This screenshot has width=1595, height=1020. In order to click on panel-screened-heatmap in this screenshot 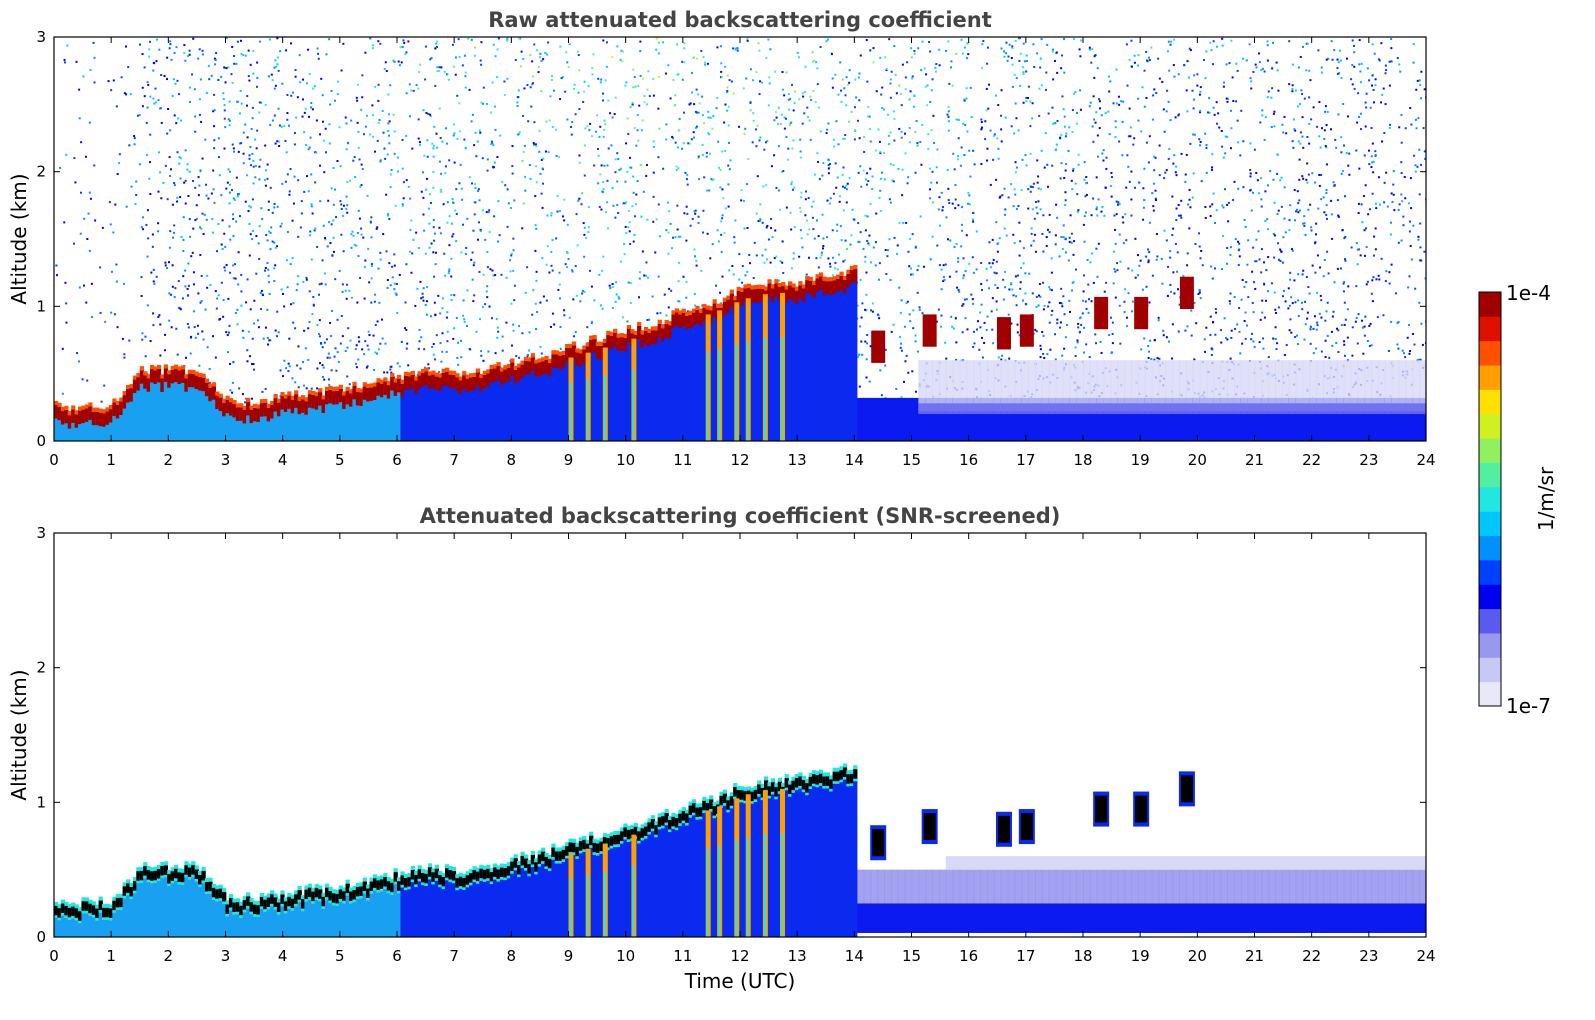, I will do `click(740, 850)`.